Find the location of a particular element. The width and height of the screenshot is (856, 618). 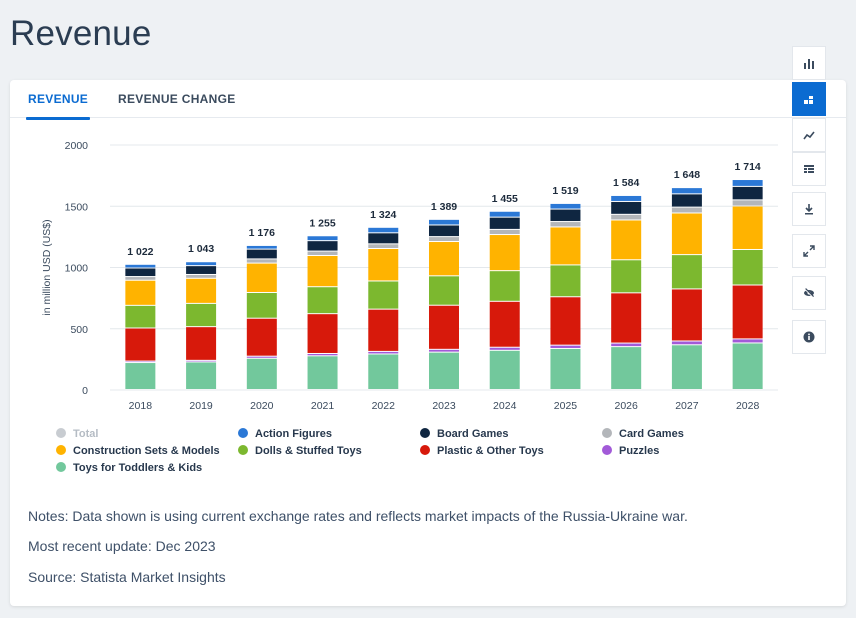

total-label: 1 455 is located at coordinates (505, 199).